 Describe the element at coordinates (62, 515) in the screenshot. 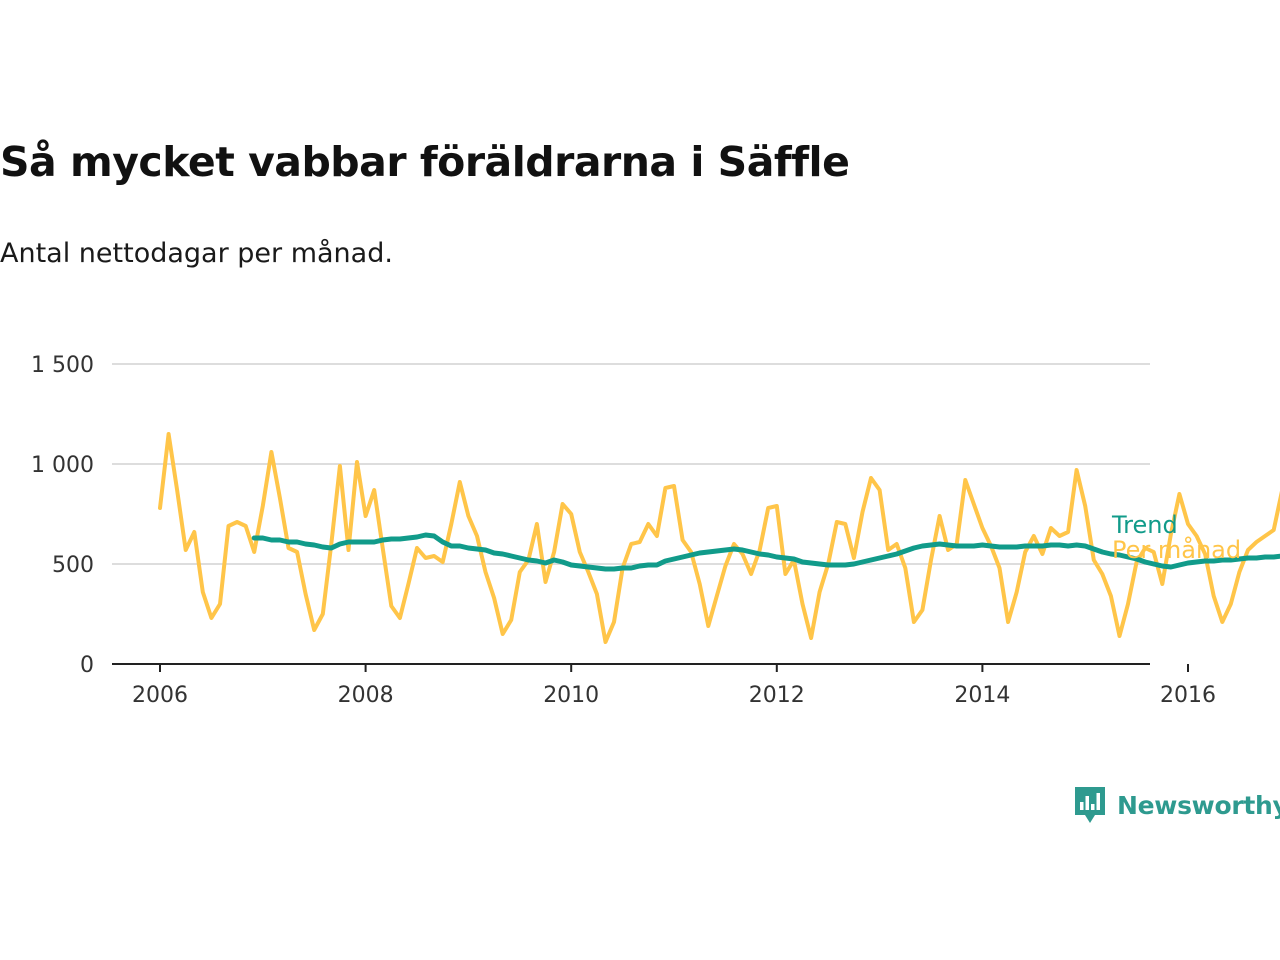

I see `y-axis-tick-labels: 0 500 1 000 1 500` at that location.